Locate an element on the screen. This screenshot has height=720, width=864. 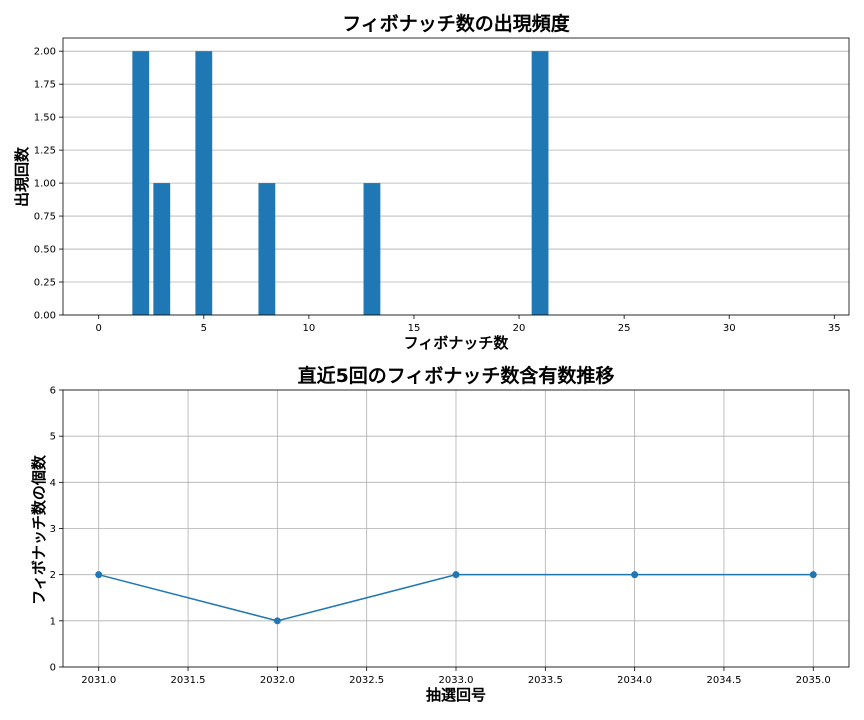
line-chart-x-tick-label: 2033.0 is located at coordinates (456, 680).